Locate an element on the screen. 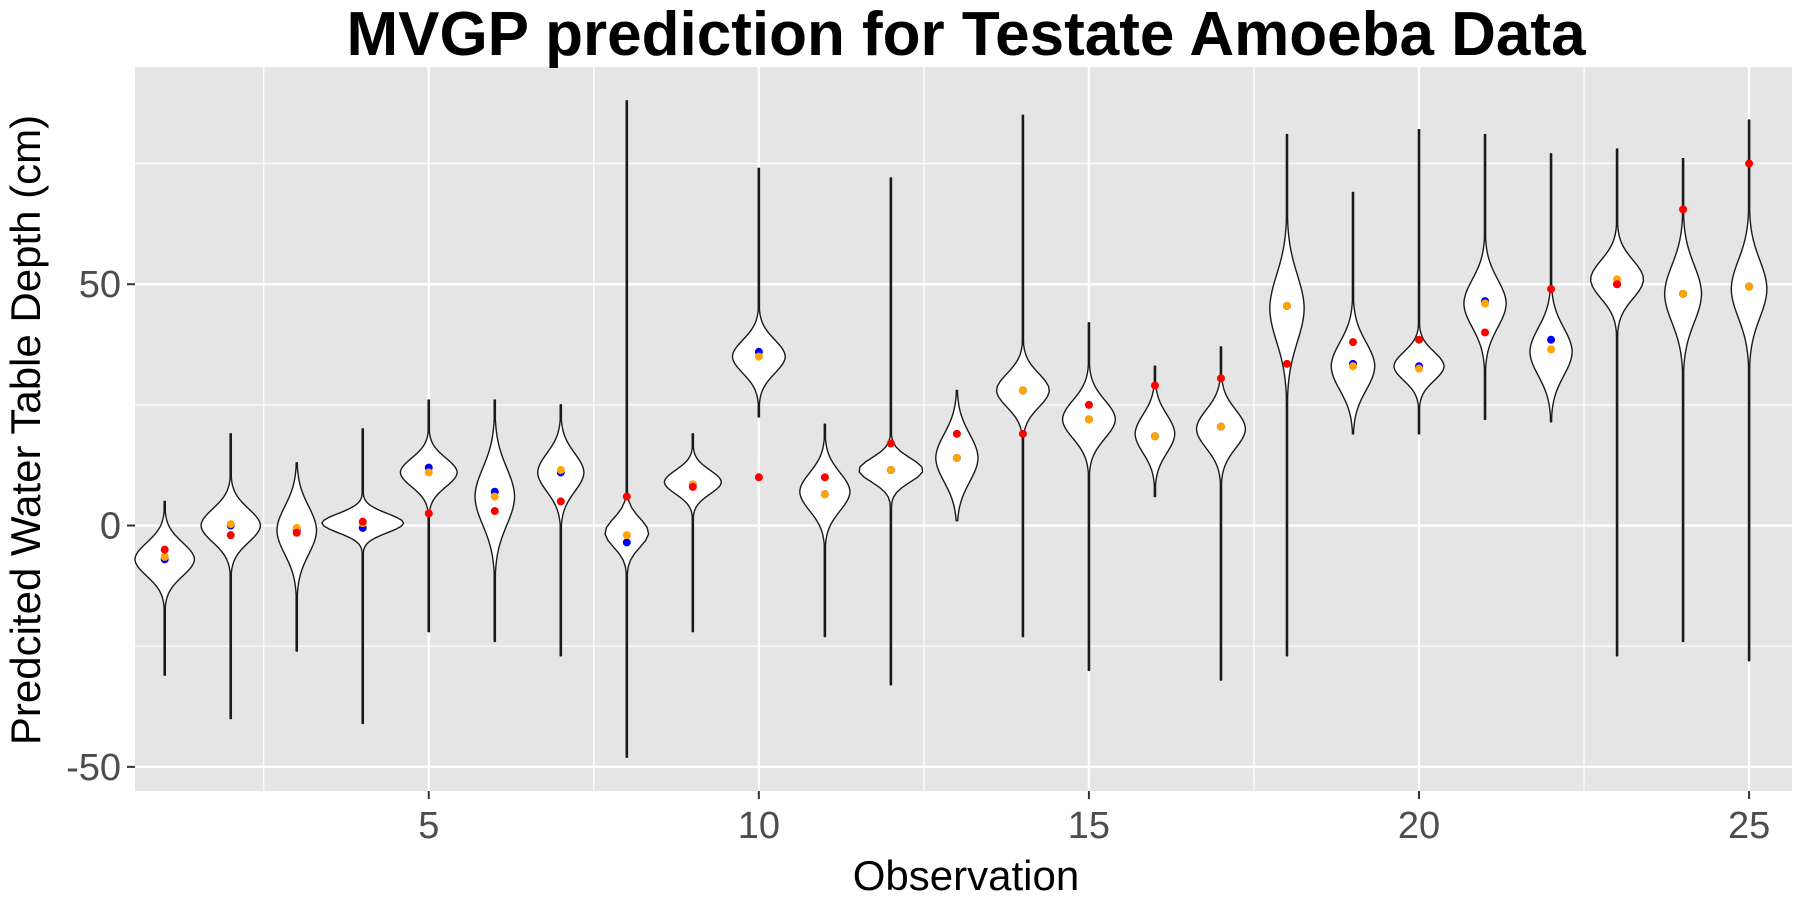 Image resolution: width=1800 pixels, height=900 pixels. x-axis-title: Observation is located at coordinates (966, 875).